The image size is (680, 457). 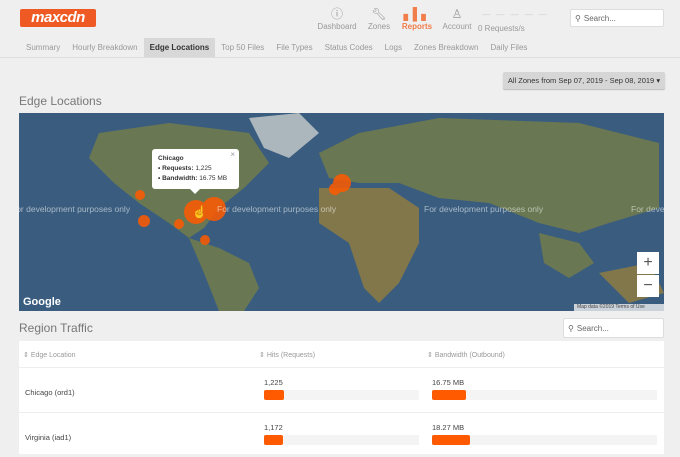 I want to click on tab-edge-locations: Edge Locations, so click(x=179, y=47).